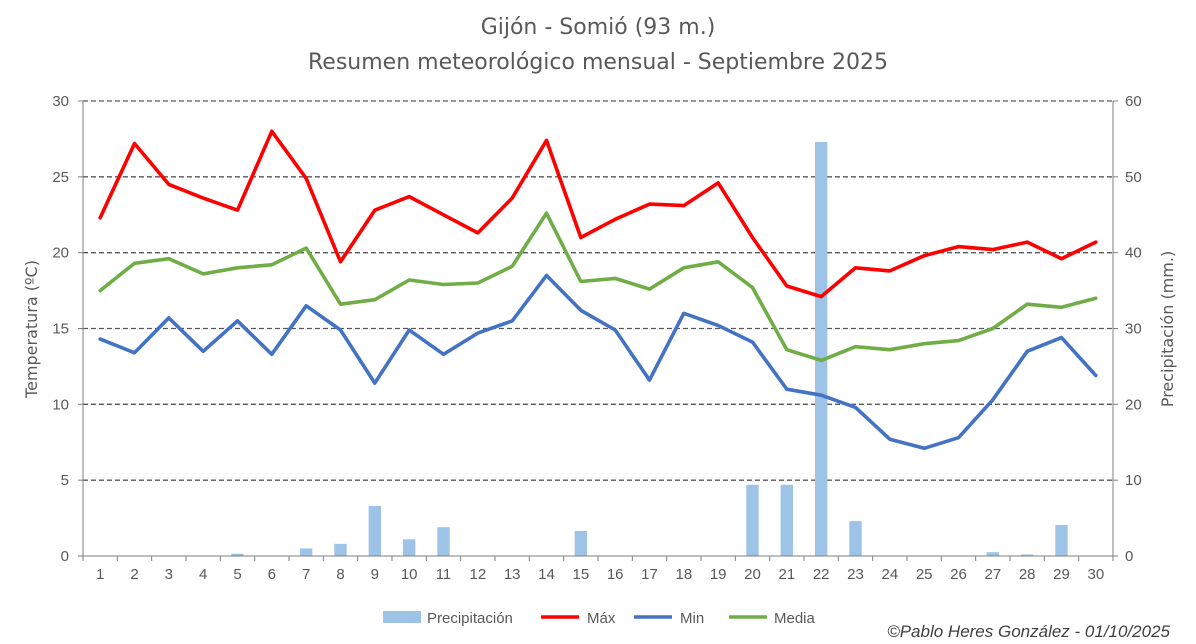 Image resolution: width=1196 pixels, height=644 pixels. Describe the element at coordinates (65, 480) in the screenshot. I see `y-tick-label-left: 5` at that location.